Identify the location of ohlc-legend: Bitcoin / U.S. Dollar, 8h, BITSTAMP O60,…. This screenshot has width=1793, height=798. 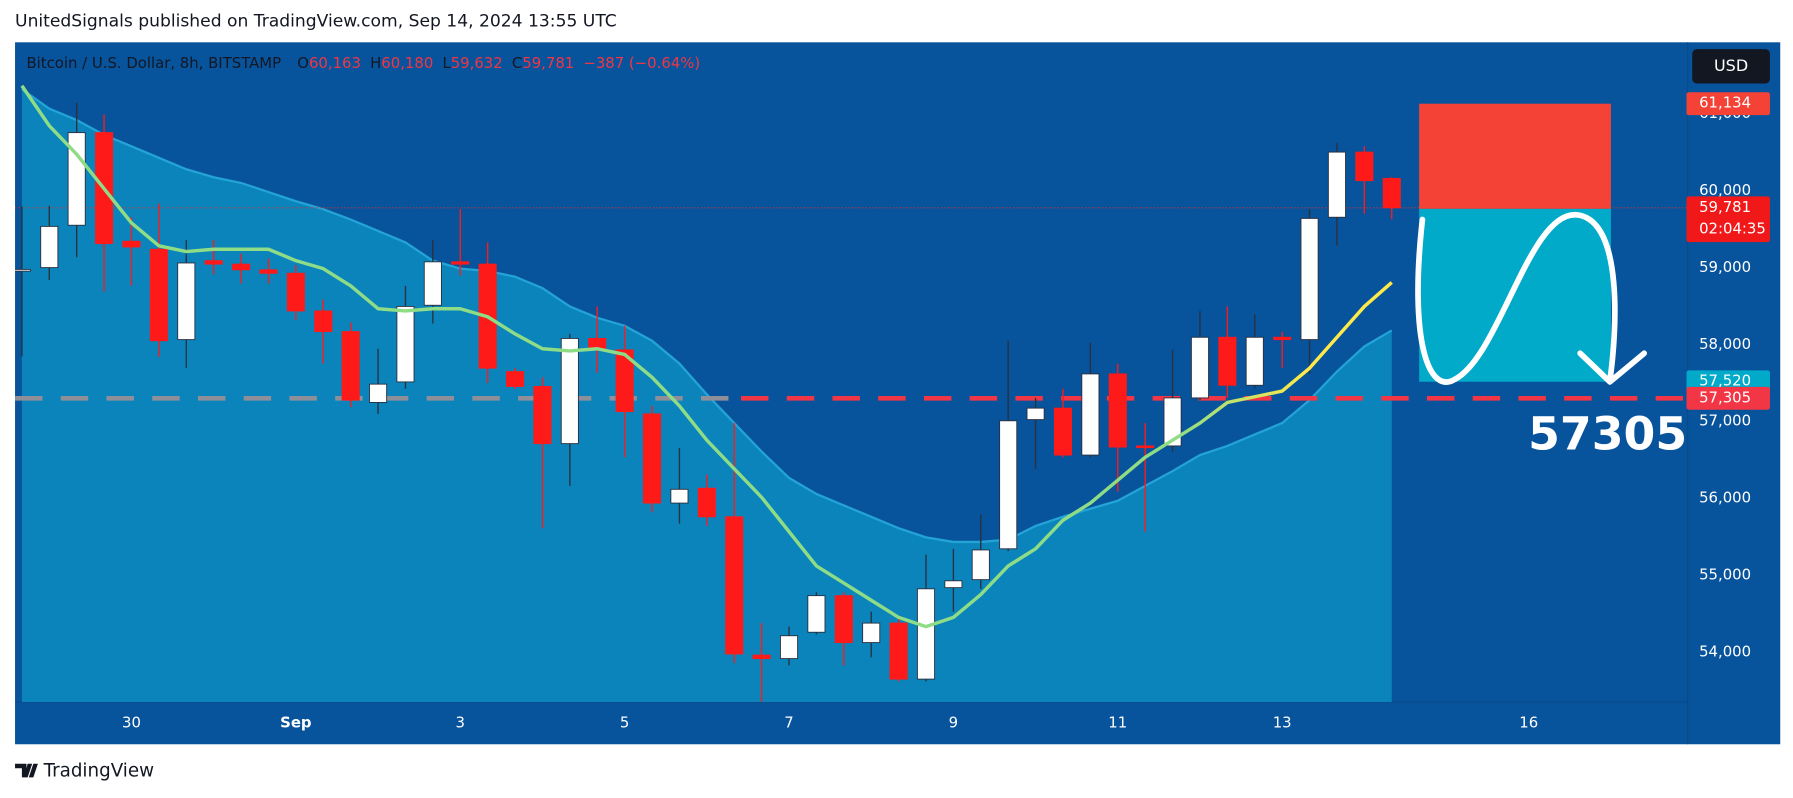
(363, 63).